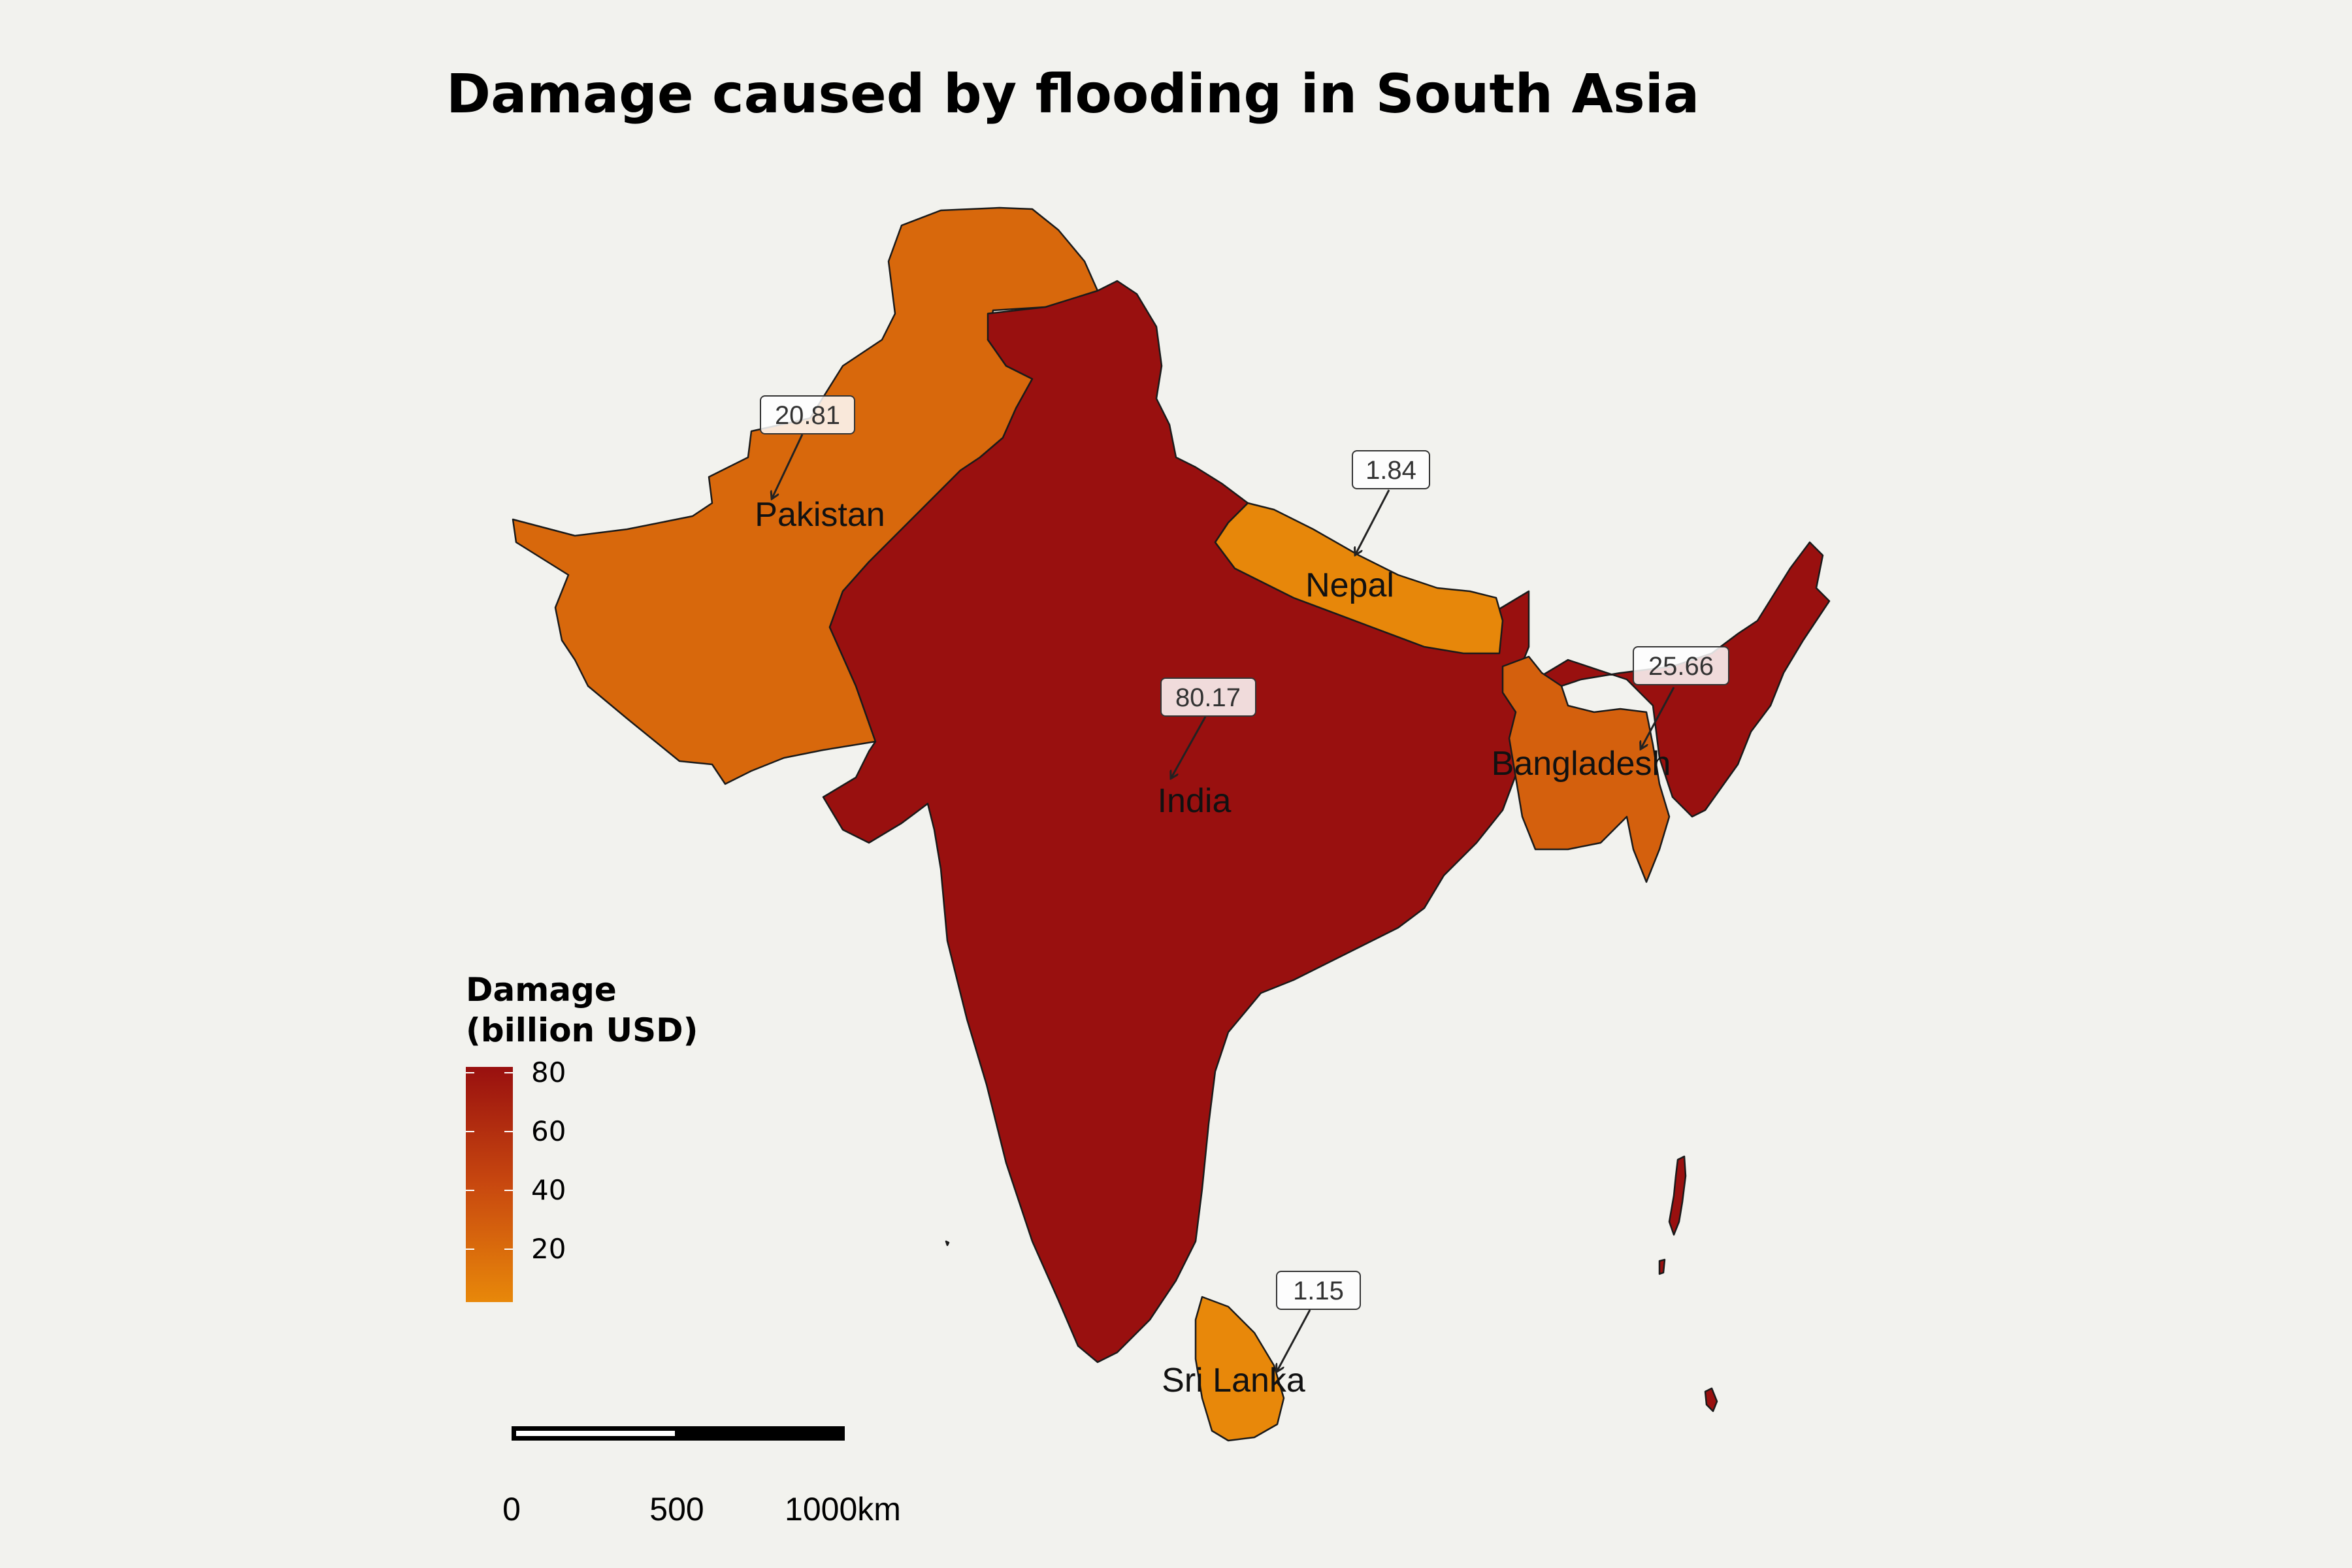 Image resolution: width=2352 pixels, height=1568 pixels. What do you see at coordinates (582, 1136) in the screenshot?
I see `legend: Damage (billion USD) 80 60 40 20` at bounding box center [582, 1136].